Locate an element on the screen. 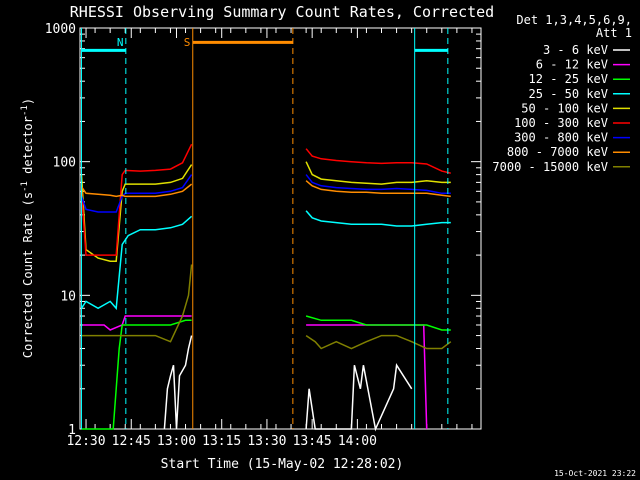 The height and width of the screenshot is (480, 640). y-axis-label-sup1: -1 is located at coordinates (25, 186).